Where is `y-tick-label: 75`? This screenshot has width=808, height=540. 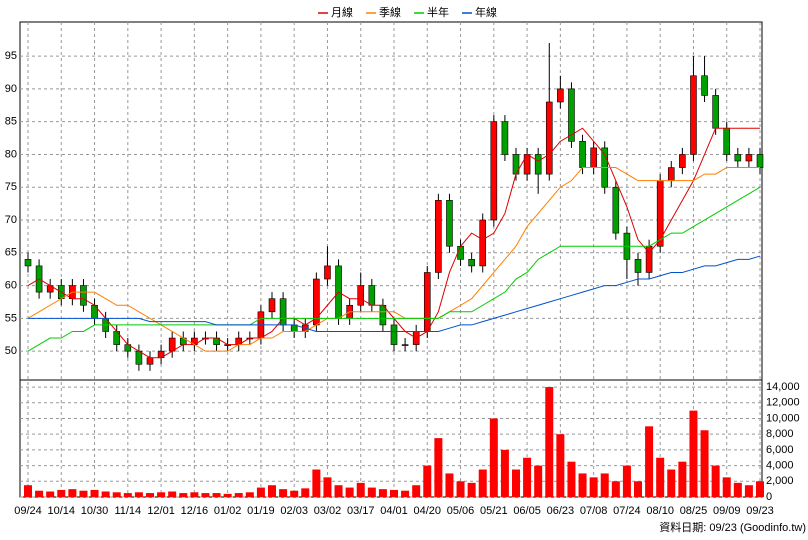
y-tick-label: 75 is located at coordinates (11, 187).